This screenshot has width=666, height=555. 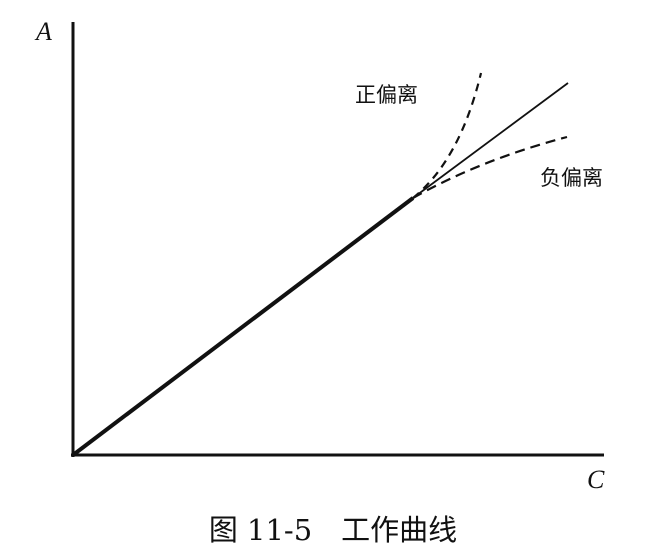 I want to click on ideal-extension, so click(x=490, y=140).